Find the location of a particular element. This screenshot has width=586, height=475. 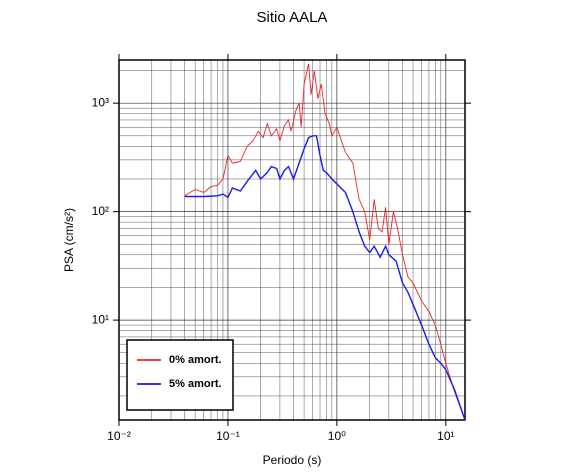

x-tick-label: 10¹ is located at coordinates (445, 436).